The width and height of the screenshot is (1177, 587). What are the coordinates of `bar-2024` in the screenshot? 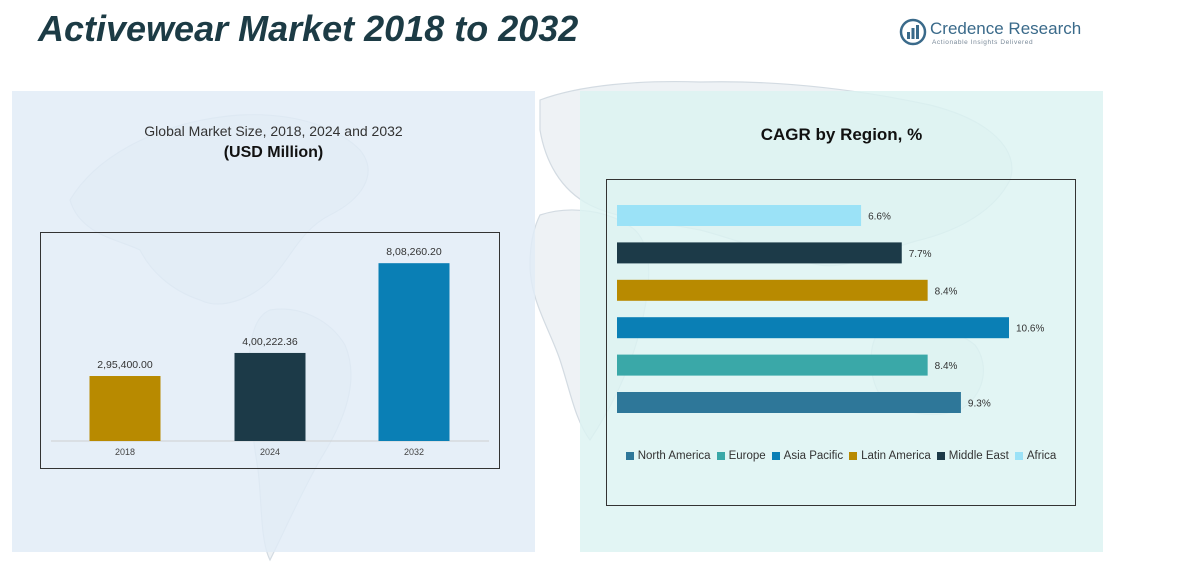 It's located at (270, 396).